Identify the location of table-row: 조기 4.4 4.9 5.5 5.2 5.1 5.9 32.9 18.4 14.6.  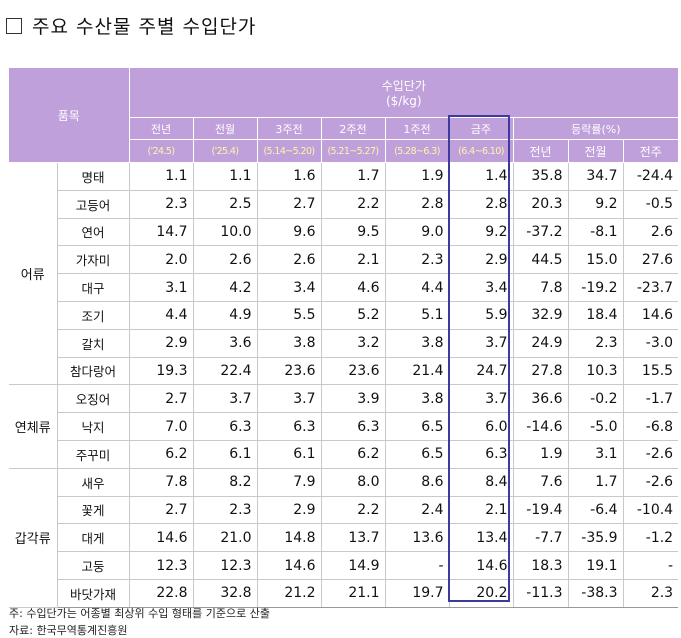
(344, 315).